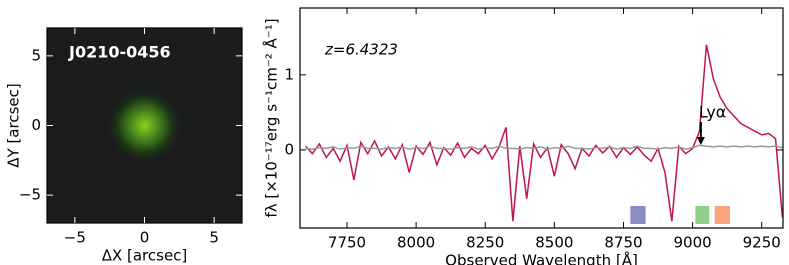 The image size is (789, 265). Describe the element at coordinates (712, 112) in the screenshot. I see `lya-label: Lyα` at that location.